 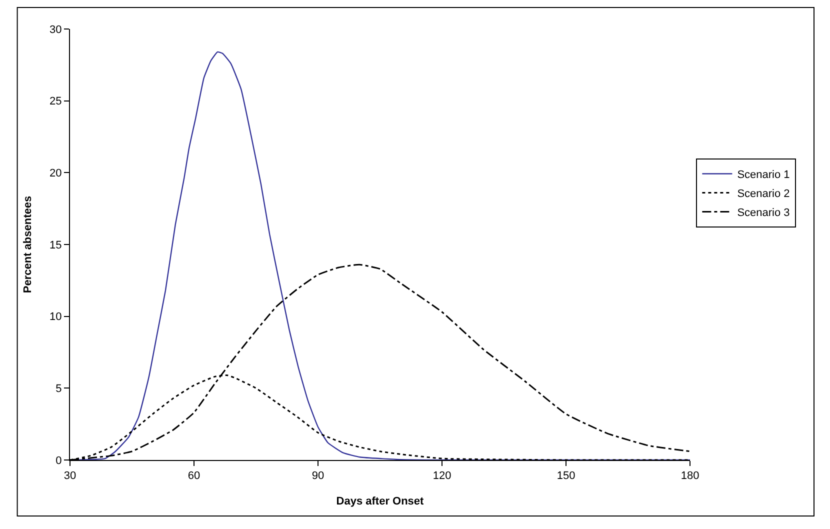 I want to click on x-axis-title: Days after Onset, so click(x=380, y=501).